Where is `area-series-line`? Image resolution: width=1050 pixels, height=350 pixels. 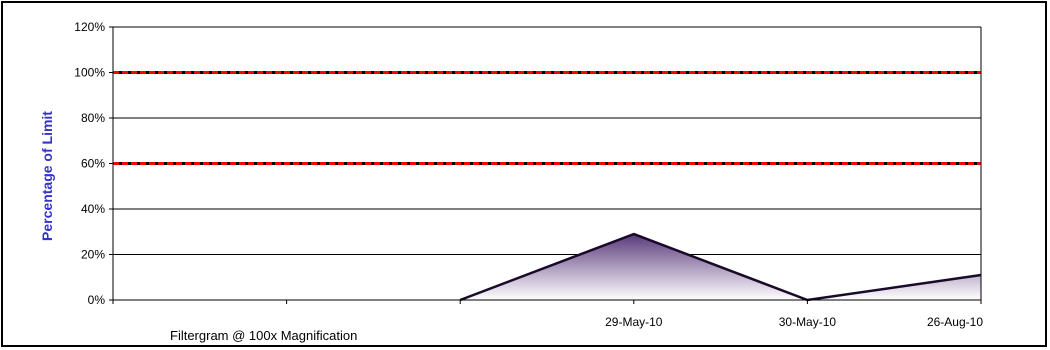 area-series-line is located at coordinates (720, 267).